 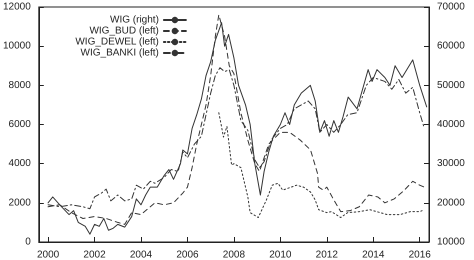 I want to click on y-tick-label: 10000, so click(x=17, y=46).